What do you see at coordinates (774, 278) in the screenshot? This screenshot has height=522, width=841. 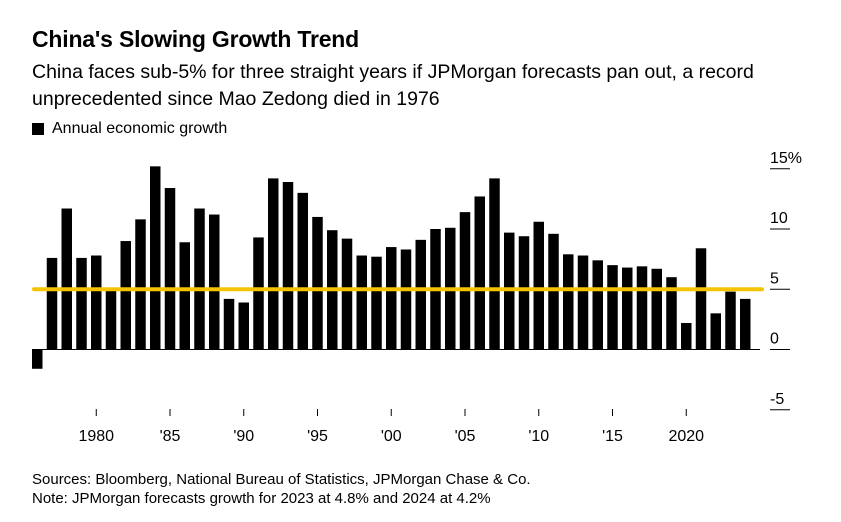 I see `y-tick-label-5: 5` at bounding box center [774, 278].